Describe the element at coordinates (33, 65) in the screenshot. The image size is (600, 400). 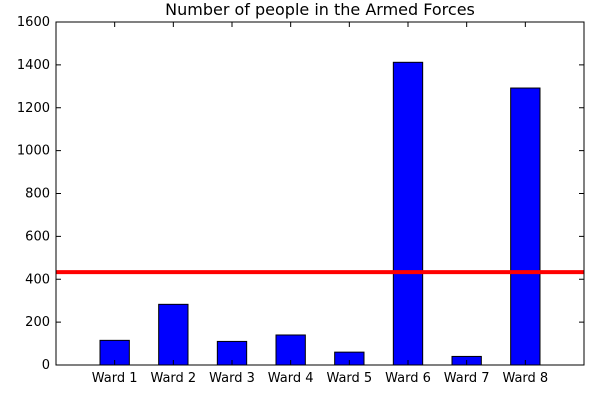
I see `y-tick-label: 1400` at that location.